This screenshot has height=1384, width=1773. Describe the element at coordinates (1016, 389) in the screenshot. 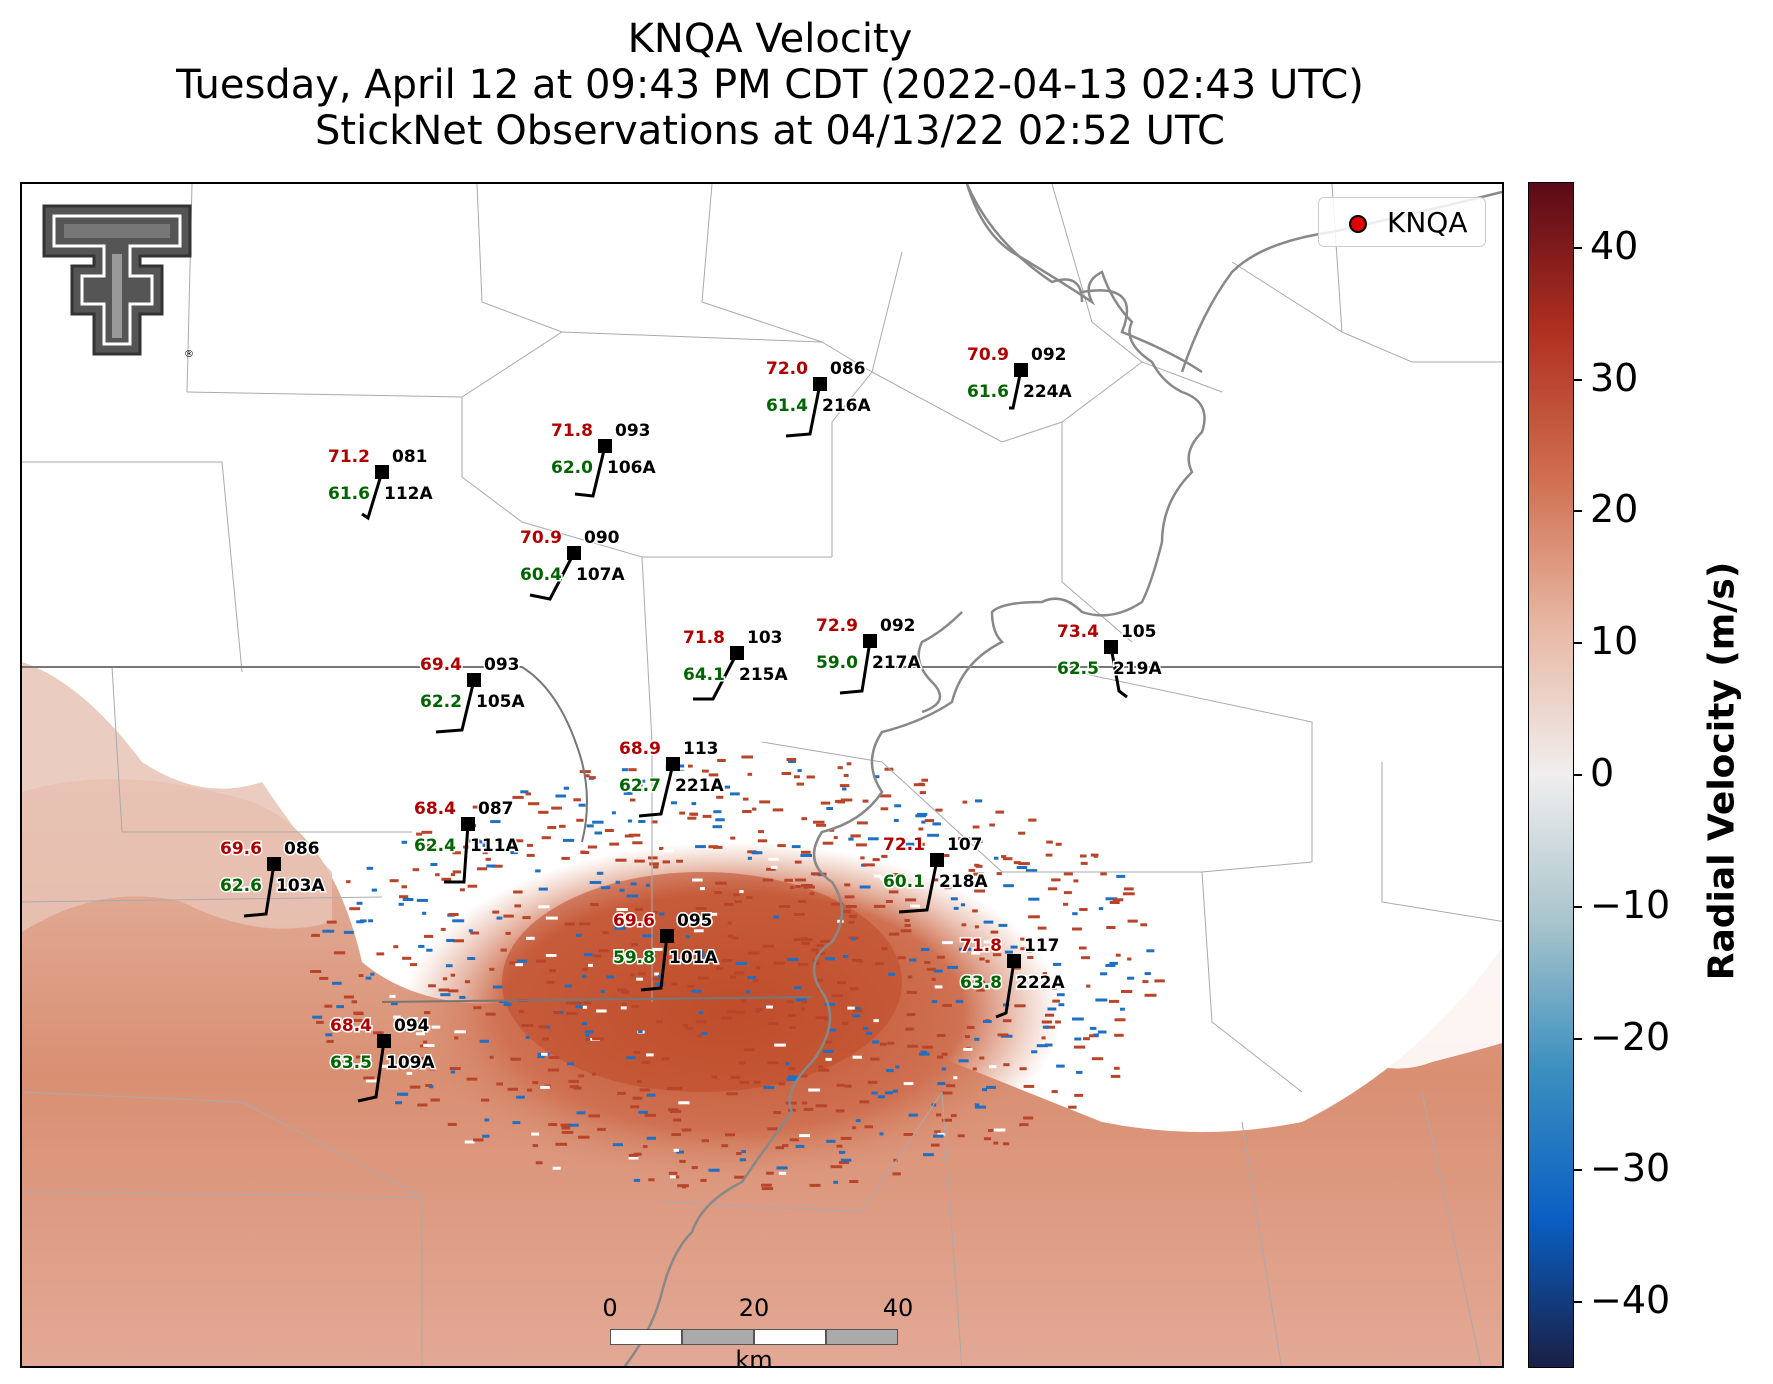

I see `wind-barb-icon` at that location.